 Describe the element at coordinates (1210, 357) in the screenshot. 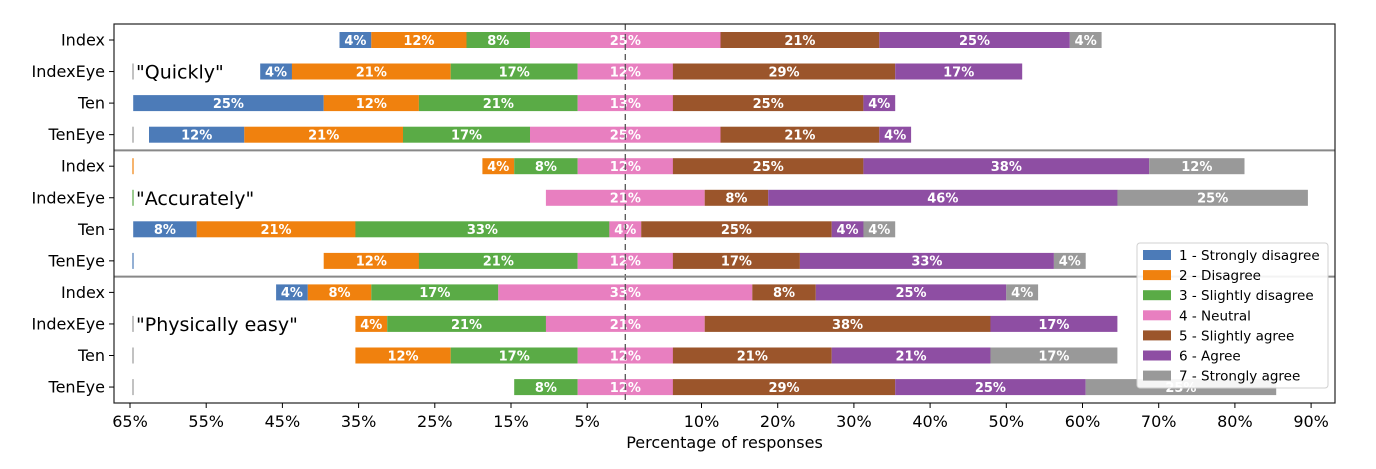

I see `legend-label: 6 - Agree` at that location.